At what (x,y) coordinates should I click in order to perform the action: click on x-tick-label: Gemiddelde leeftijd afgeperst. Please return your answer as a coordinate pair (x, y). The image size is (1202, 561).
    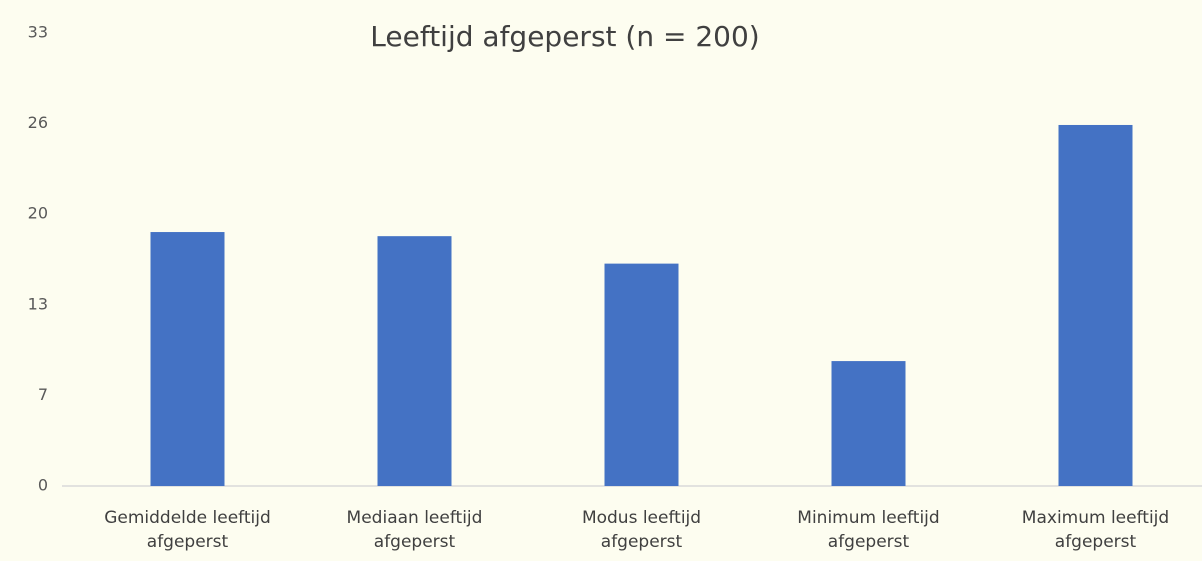
    Looking at the image, I should click on (187, 530).